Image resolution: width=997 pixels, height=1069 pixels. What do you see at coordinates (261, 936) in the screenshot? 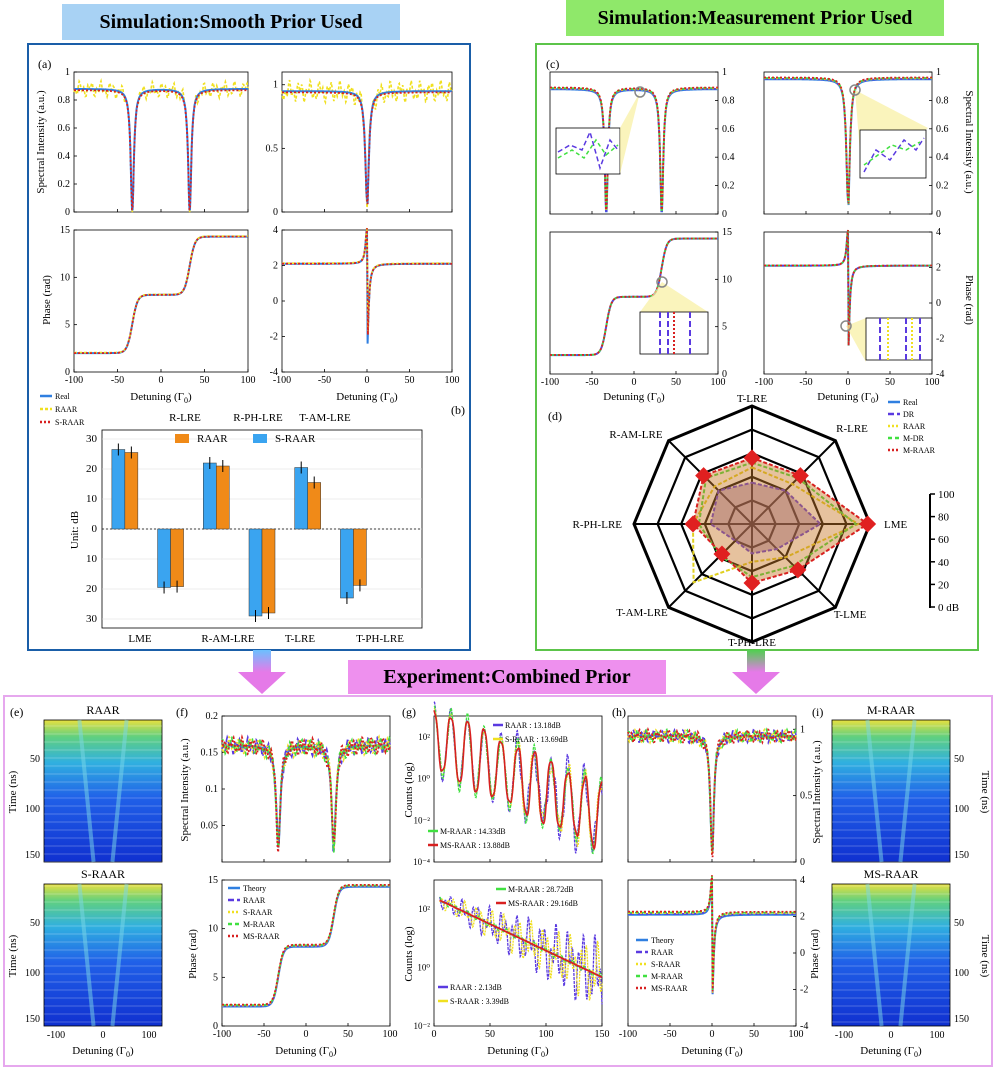
I see `legend-f-label: MS-RAAR` at bounding box center [261, 936].